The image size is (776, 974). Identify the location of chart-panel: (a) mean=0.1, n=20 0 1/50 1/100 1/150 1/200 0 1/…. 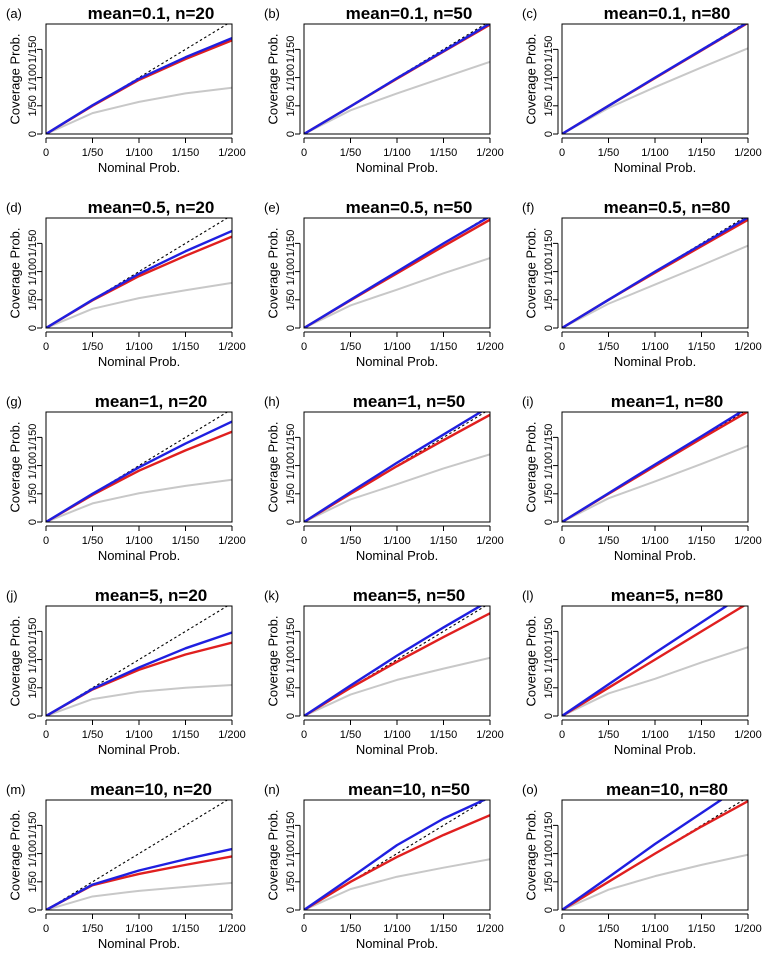
(133, 99).